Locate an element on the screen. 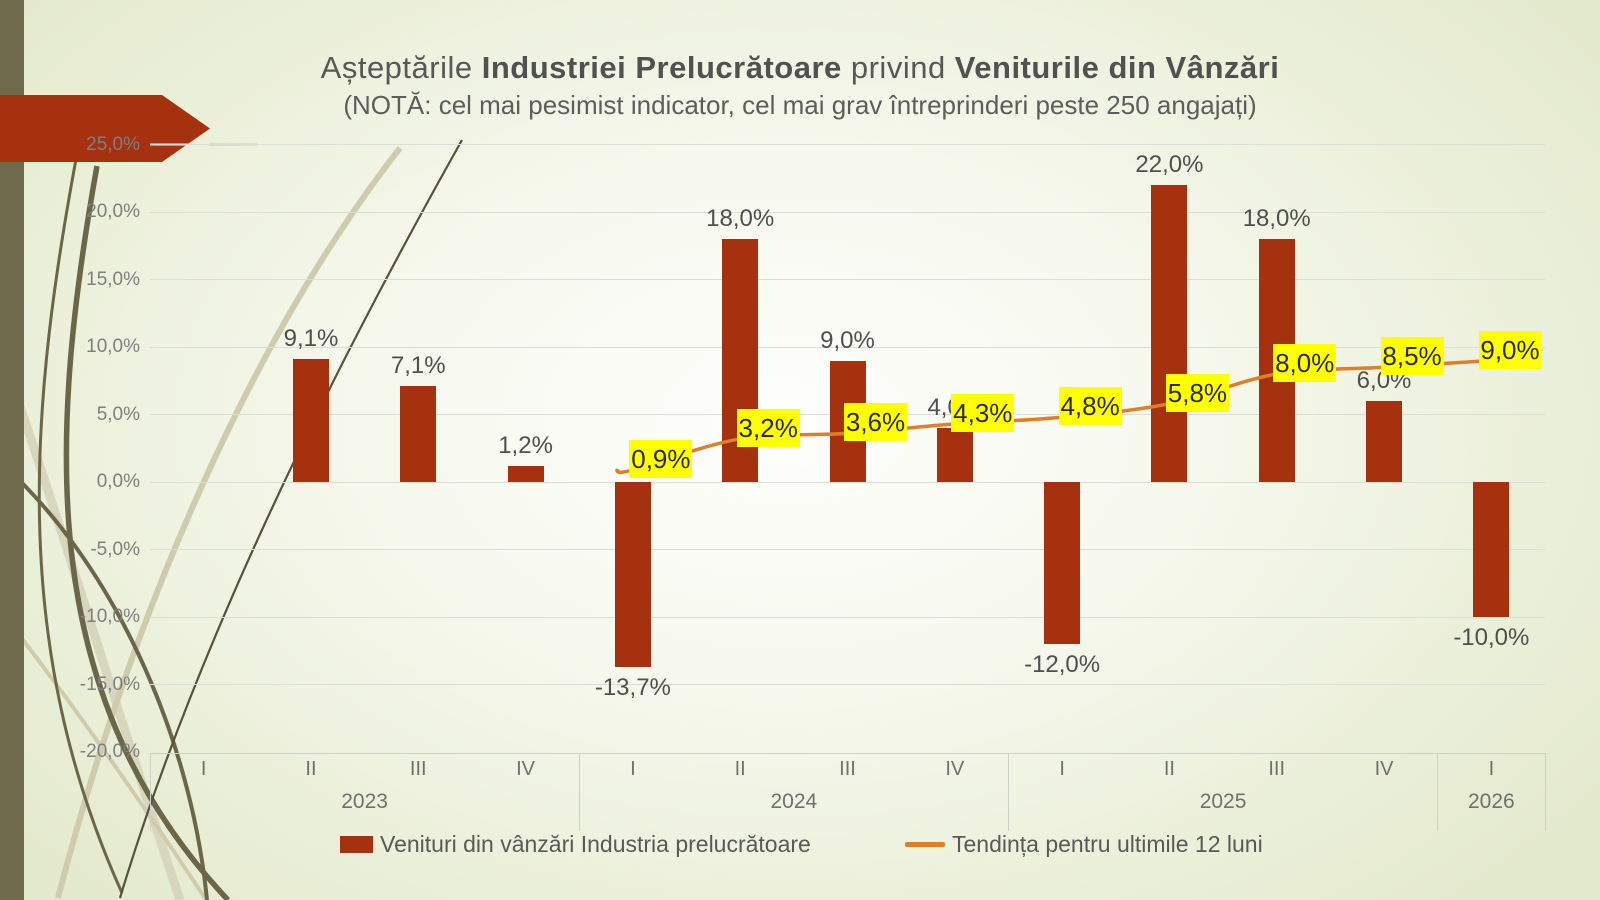  y-axis-tick-label: 5,0% is located at coordinates (118, 414).